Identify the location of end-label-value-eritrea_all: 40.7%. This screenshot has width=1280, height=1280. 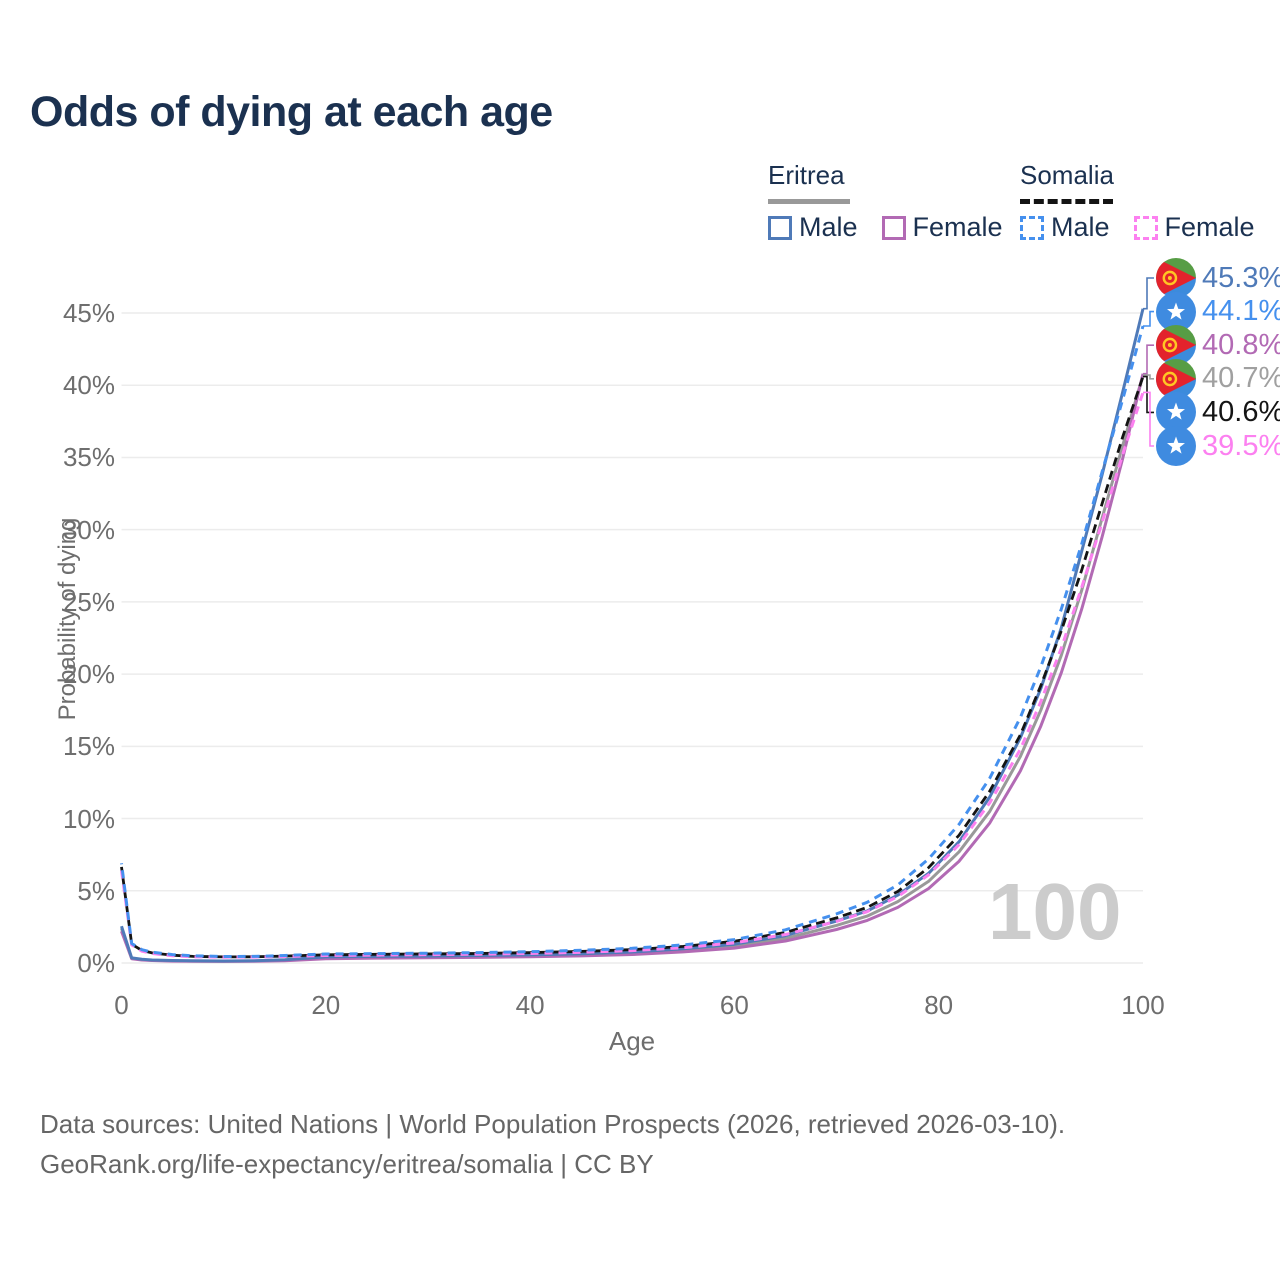
(1241, 378).